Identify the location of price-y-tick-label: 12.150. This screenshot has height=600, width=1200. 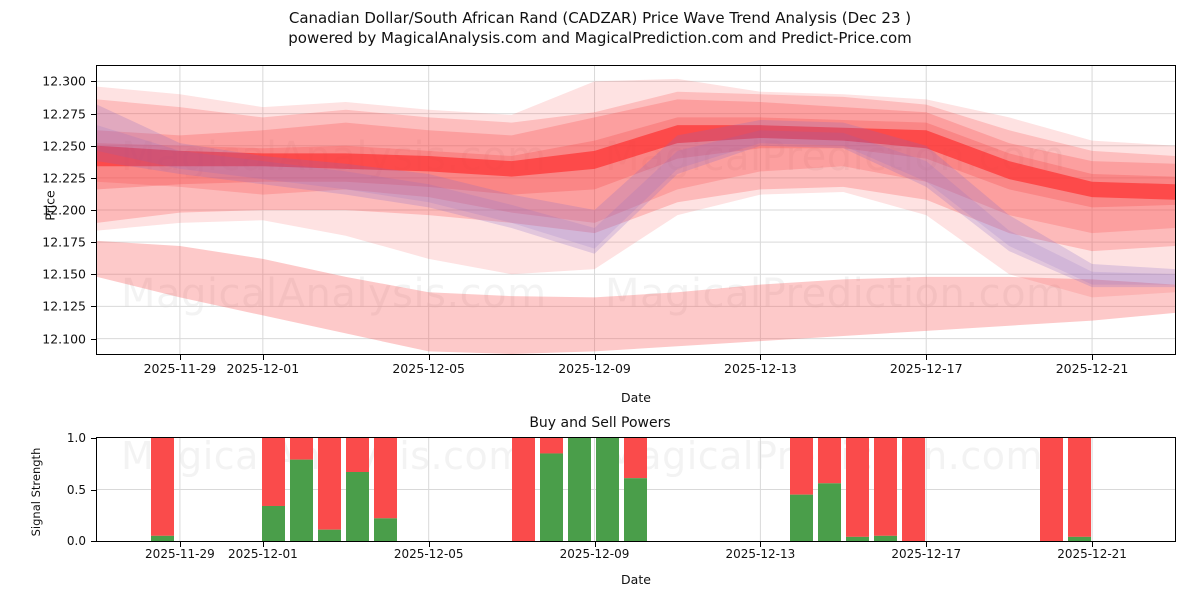
(64, 274).